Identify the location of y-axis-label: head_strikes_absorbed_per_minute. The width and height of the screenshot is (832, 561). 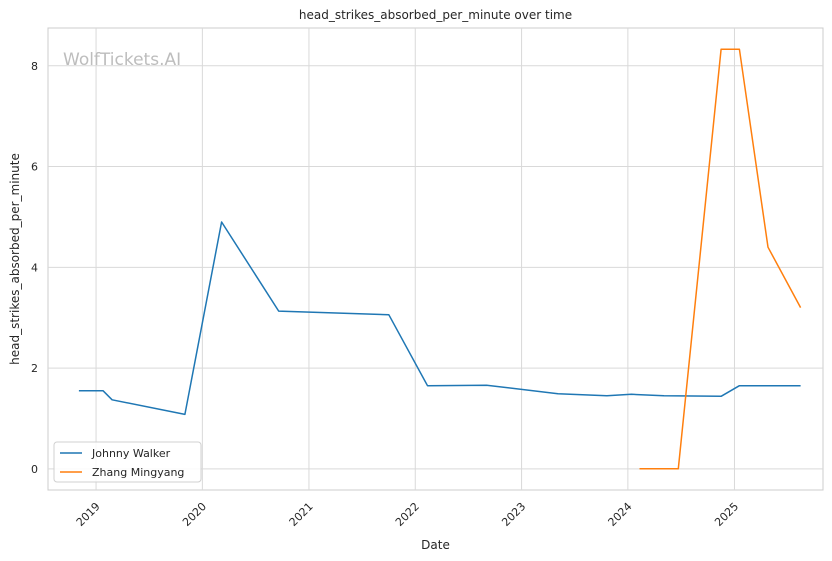
(15, 259).